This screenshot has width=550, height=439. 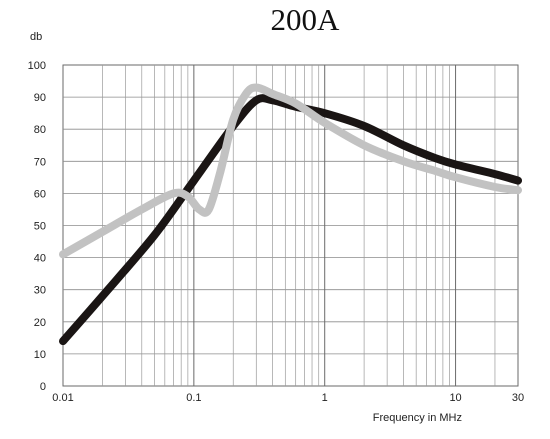 What do you see at coordinates (518, 398) in the screenshot?
I see `x-tick-label: 30` at bounding box center [518, 398].